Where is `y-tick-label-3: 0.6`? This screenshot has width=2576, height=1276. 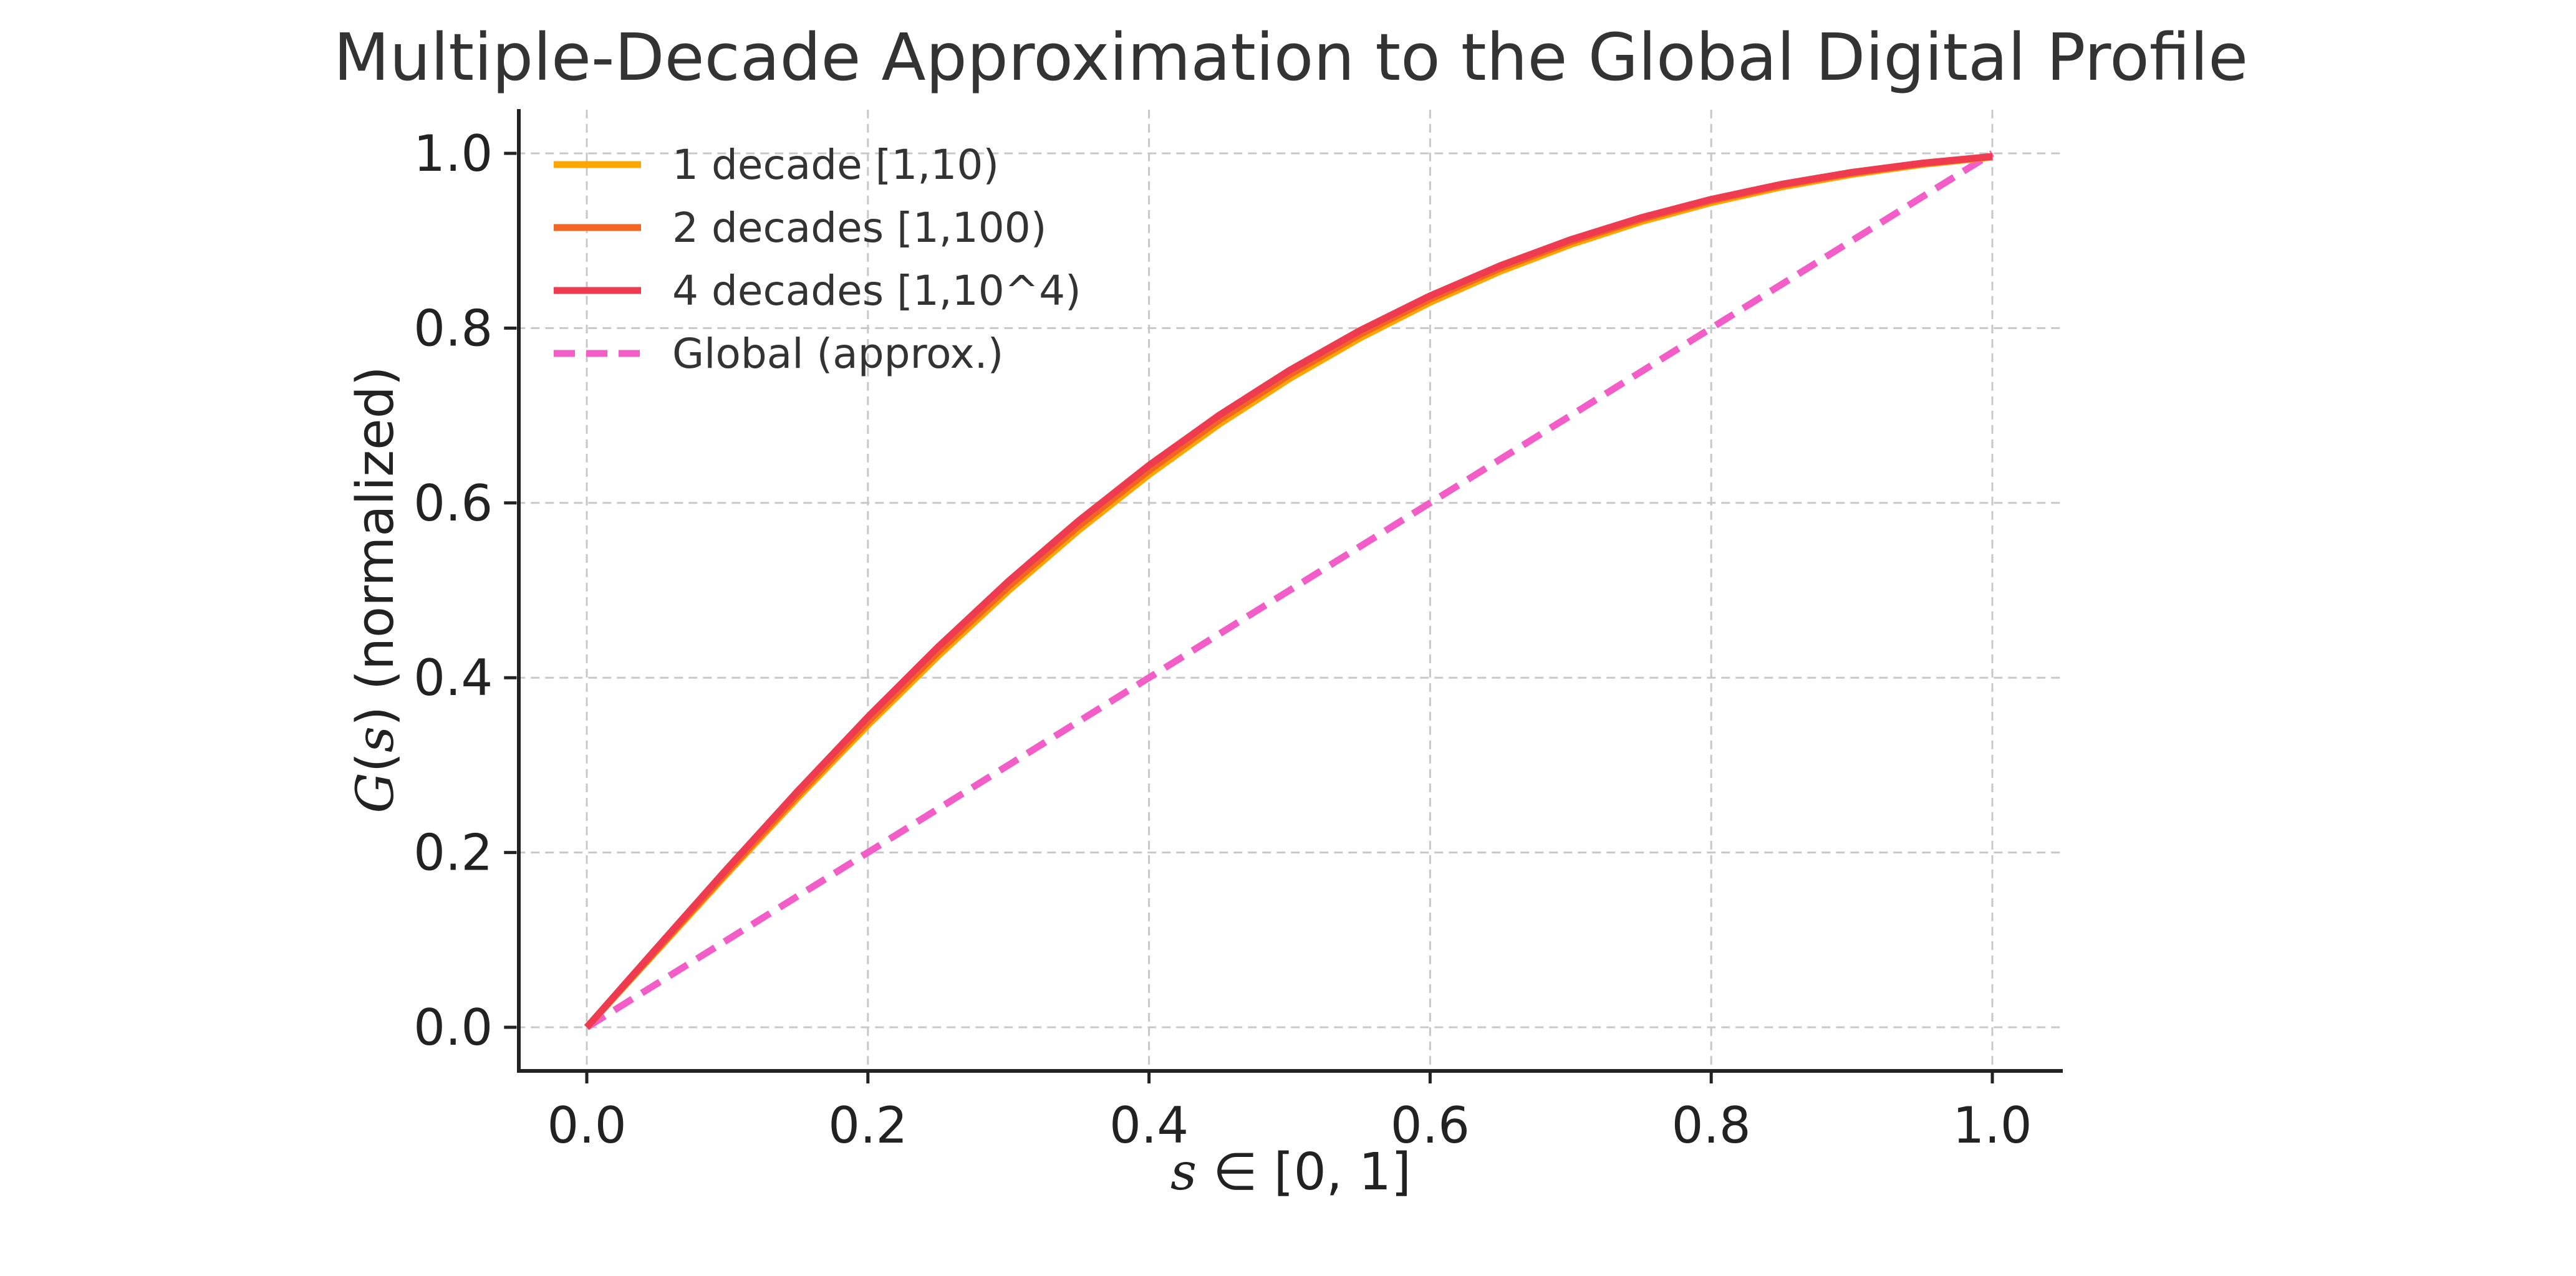
y-tick-label-3: 0.6 is located at coordinates (453, 503).